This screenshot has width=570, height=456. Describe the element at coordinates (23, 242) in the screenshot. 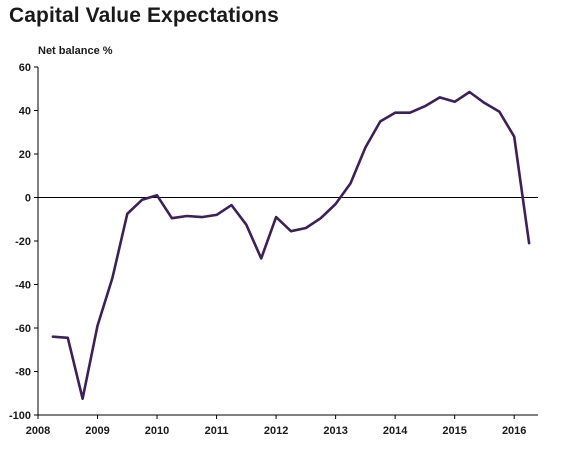

I see `y-tick-label: -20` at that location.